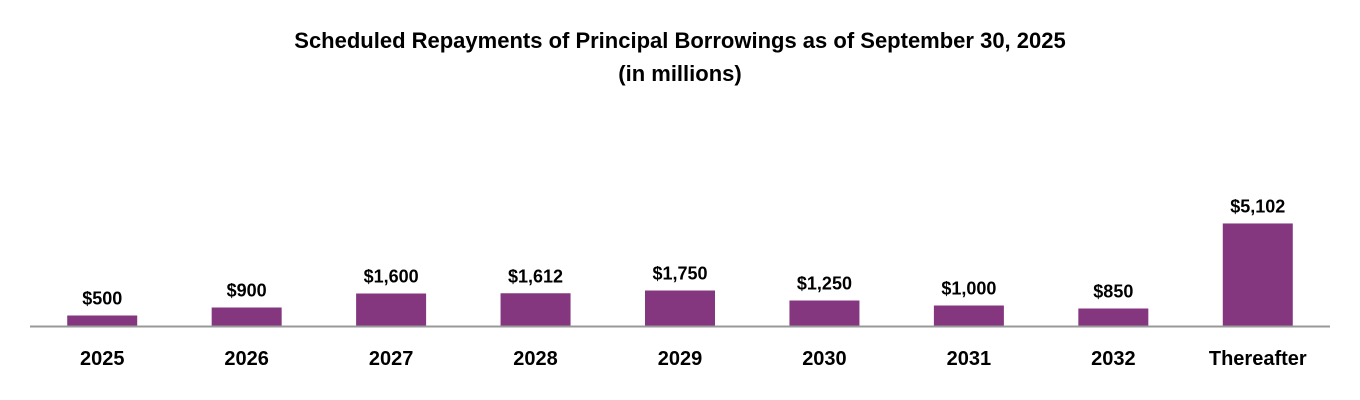  Describe the element at coordinates (102, 320) in the screenshot. I see `bar-2025` at that location.